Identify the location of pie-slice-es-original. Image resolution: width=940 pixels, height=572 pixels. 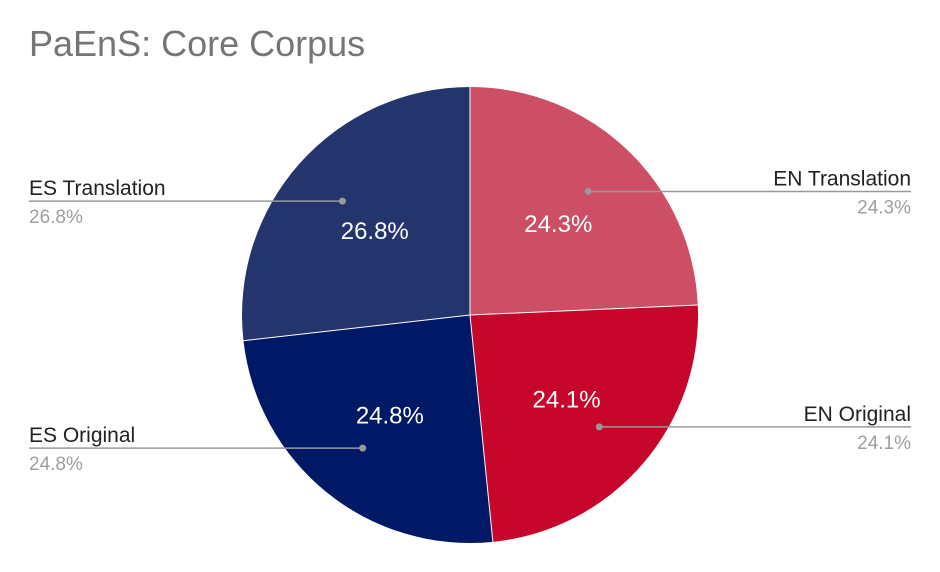
(368, 429).